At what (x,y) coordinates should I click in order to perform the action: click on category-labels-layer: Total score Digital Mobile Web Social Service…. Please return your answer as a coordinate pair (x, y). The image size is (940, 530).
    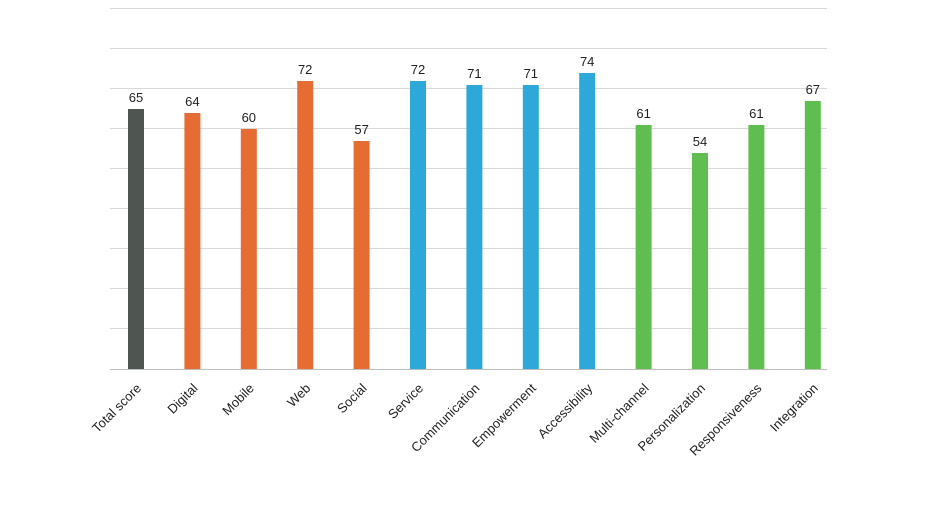
    Looking at the image, I should click on (455, 419).